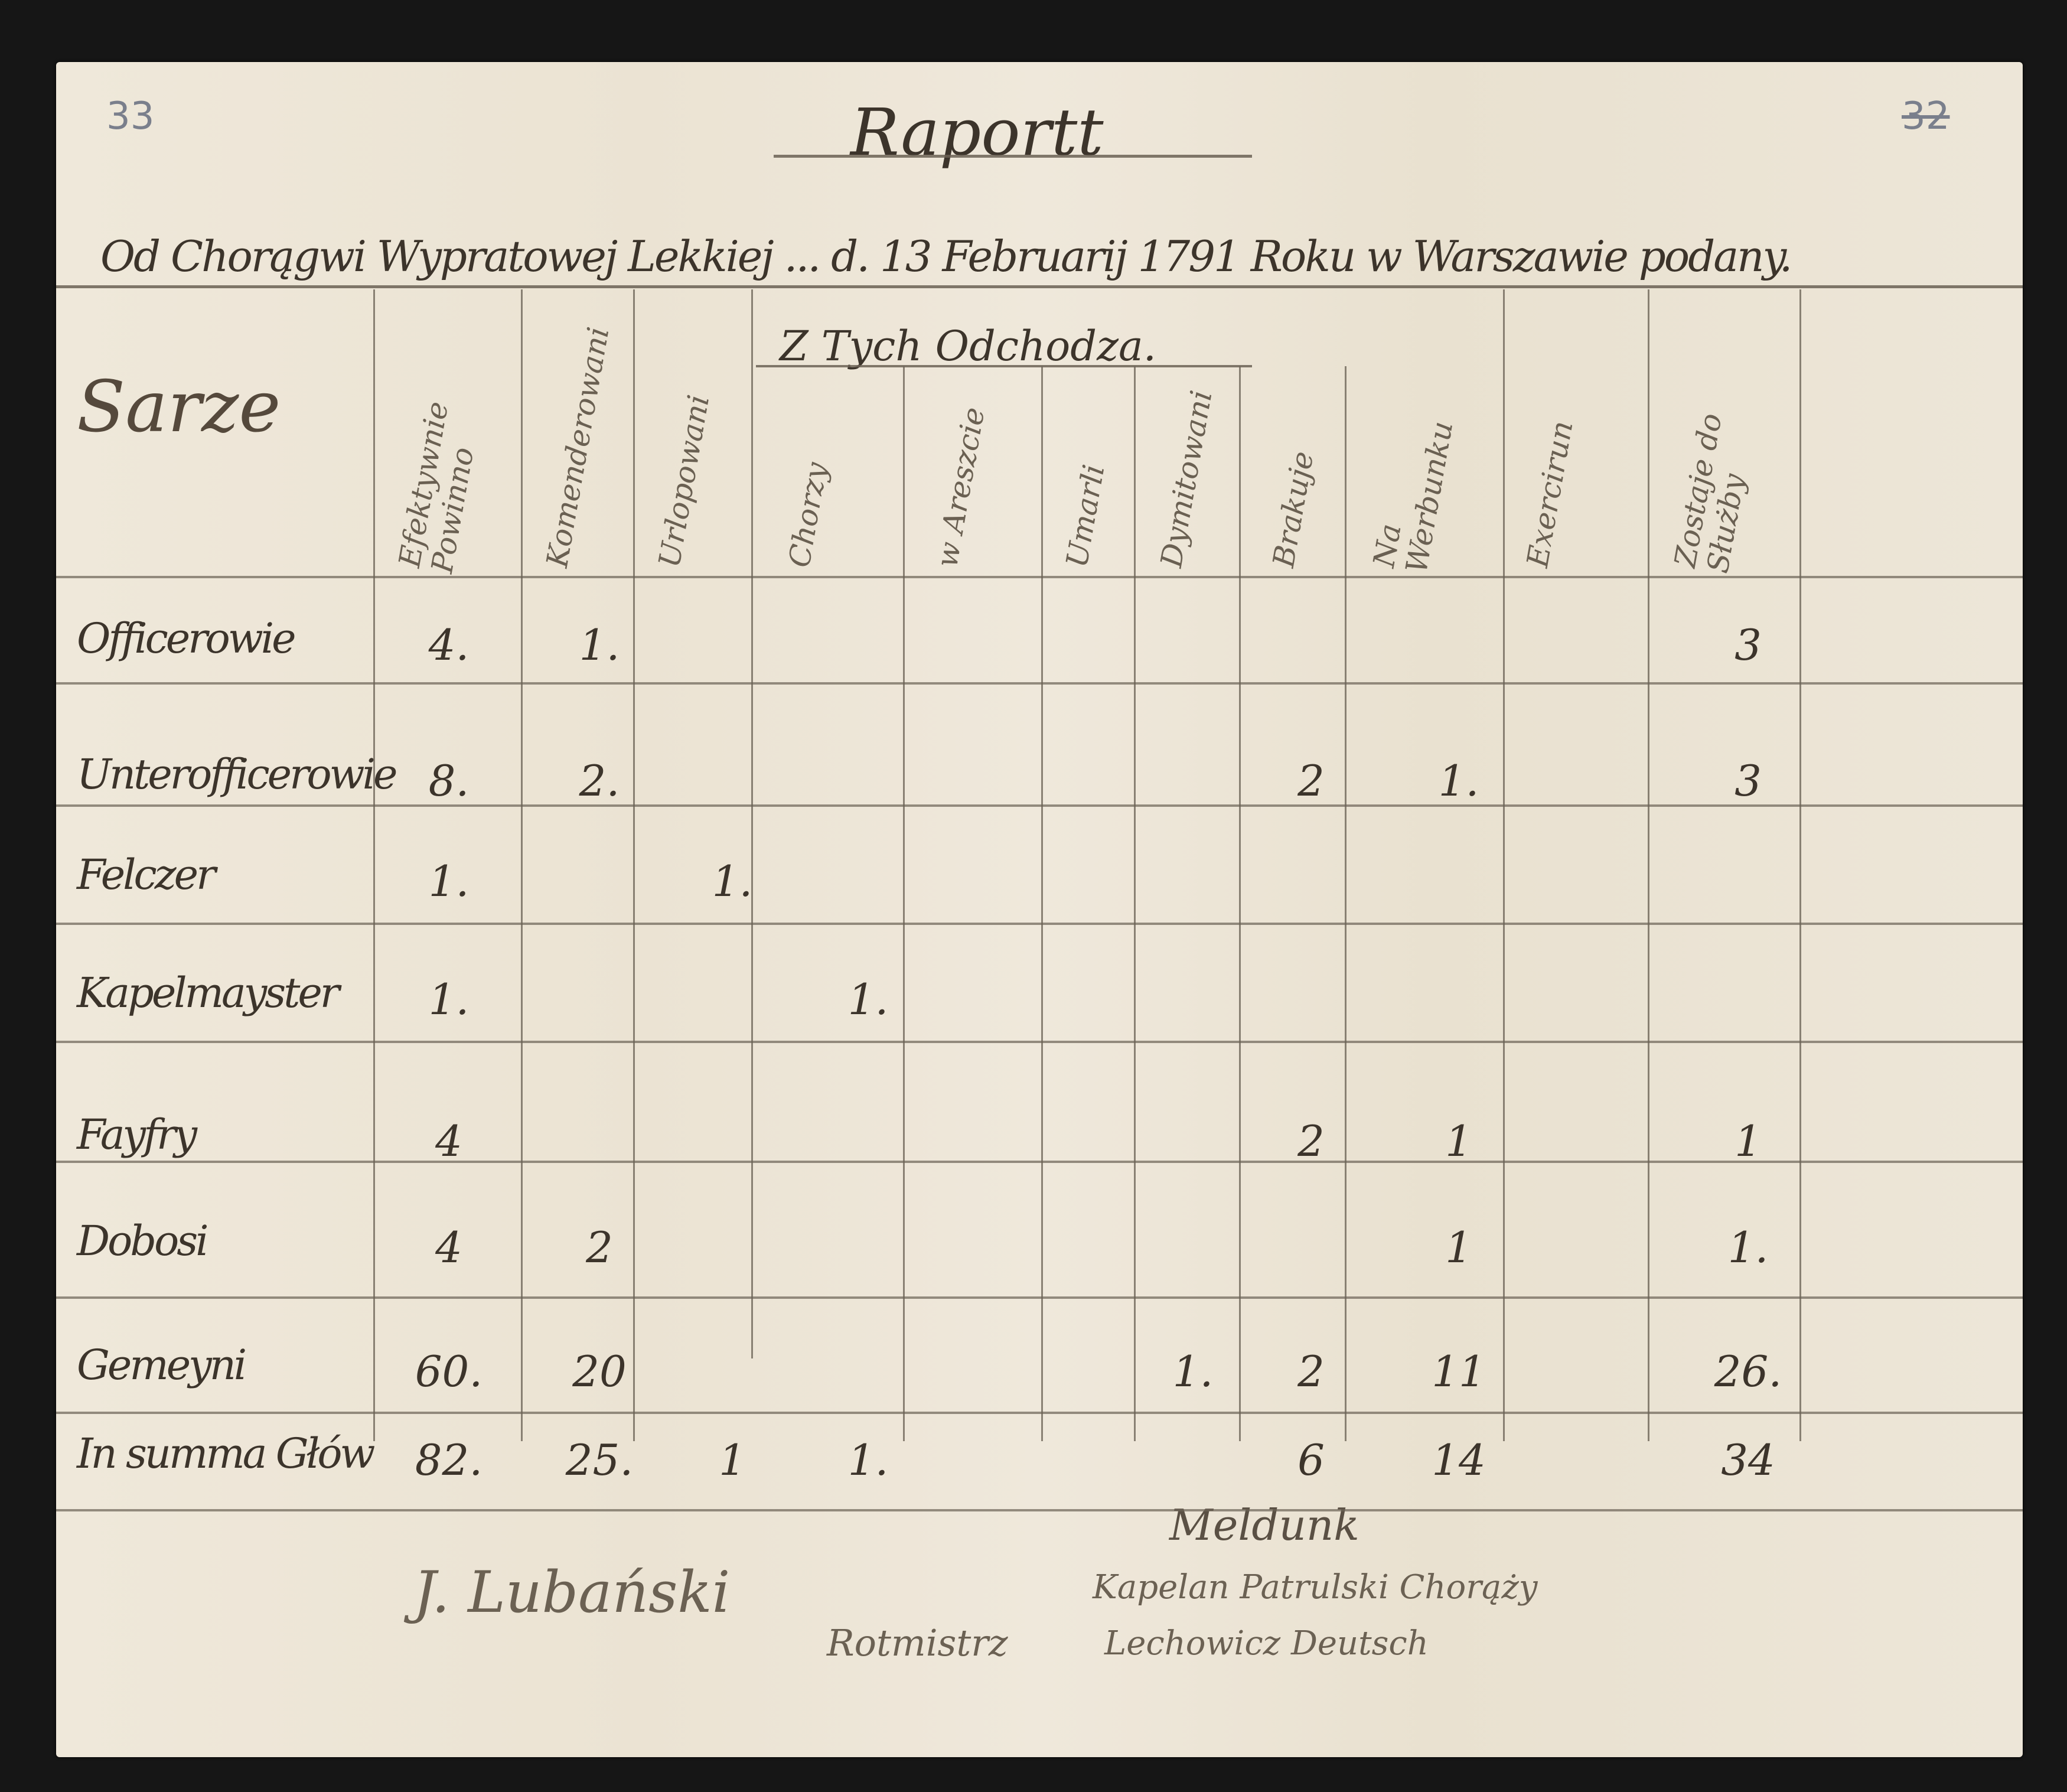 The height and width of the screenshot is (1792, 2067). Describe the element at coordinates (1315, 1588) in the screenshot. I see `signature-right-line1: Kapelan Patrulski Chorąży` at that location.